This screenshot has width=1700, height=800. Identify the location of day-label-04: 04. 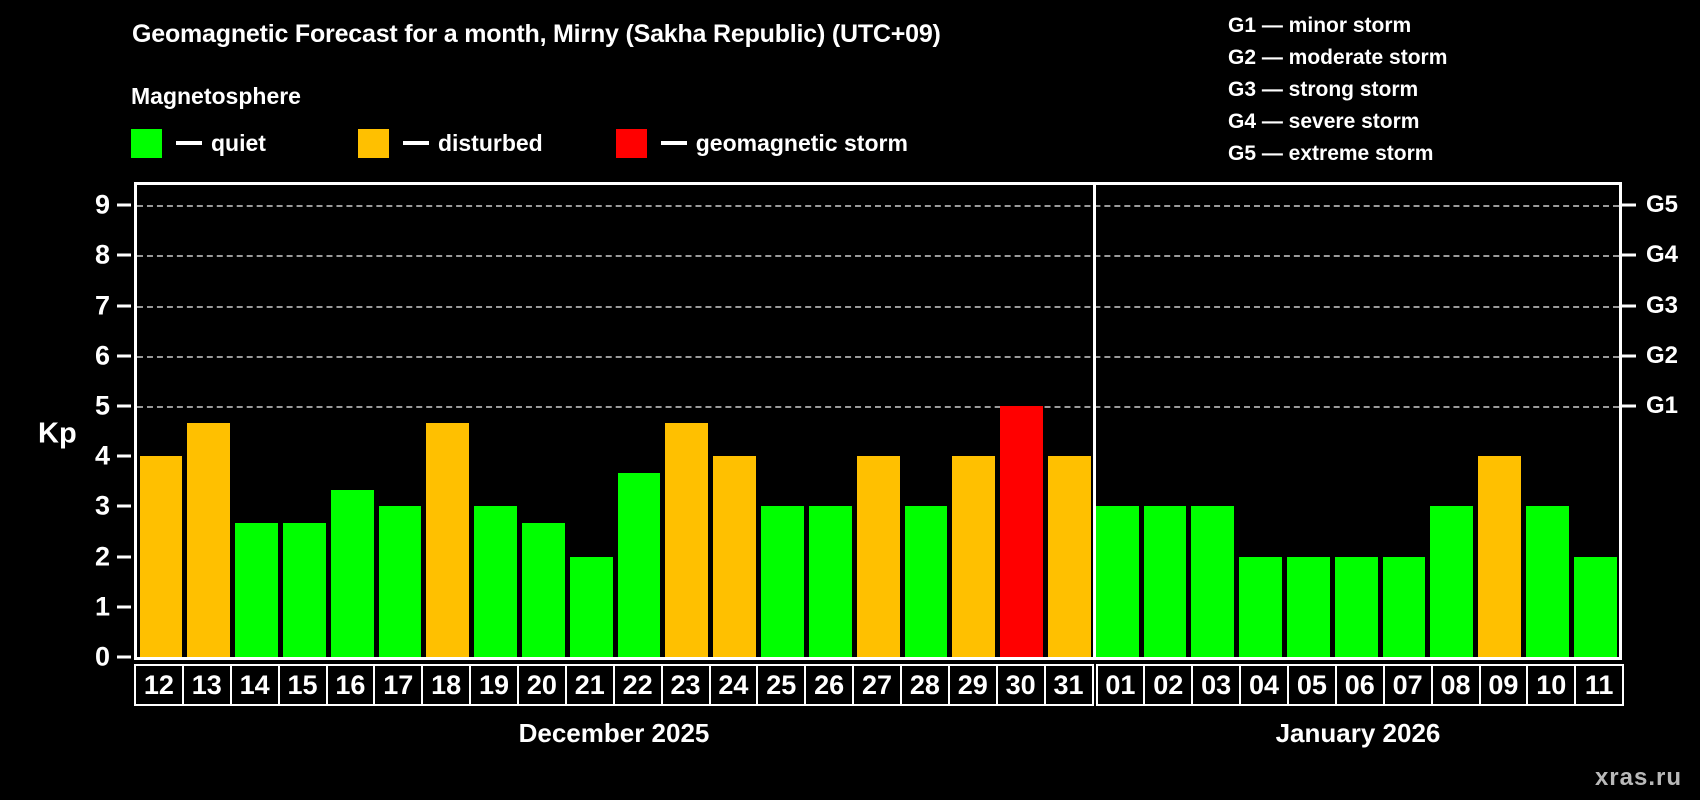
(1264, 685).